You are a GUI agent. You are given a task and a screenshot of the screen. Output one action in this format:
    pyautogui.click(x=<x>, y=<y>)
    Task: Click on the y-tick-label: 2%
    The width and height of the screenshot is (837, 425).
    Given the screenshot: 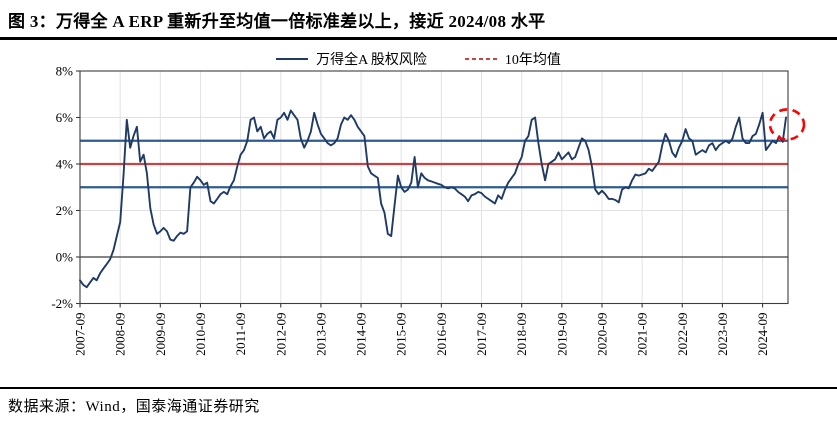 What is the action you would take?
    pyautogui.click(x=65, y=210)
    